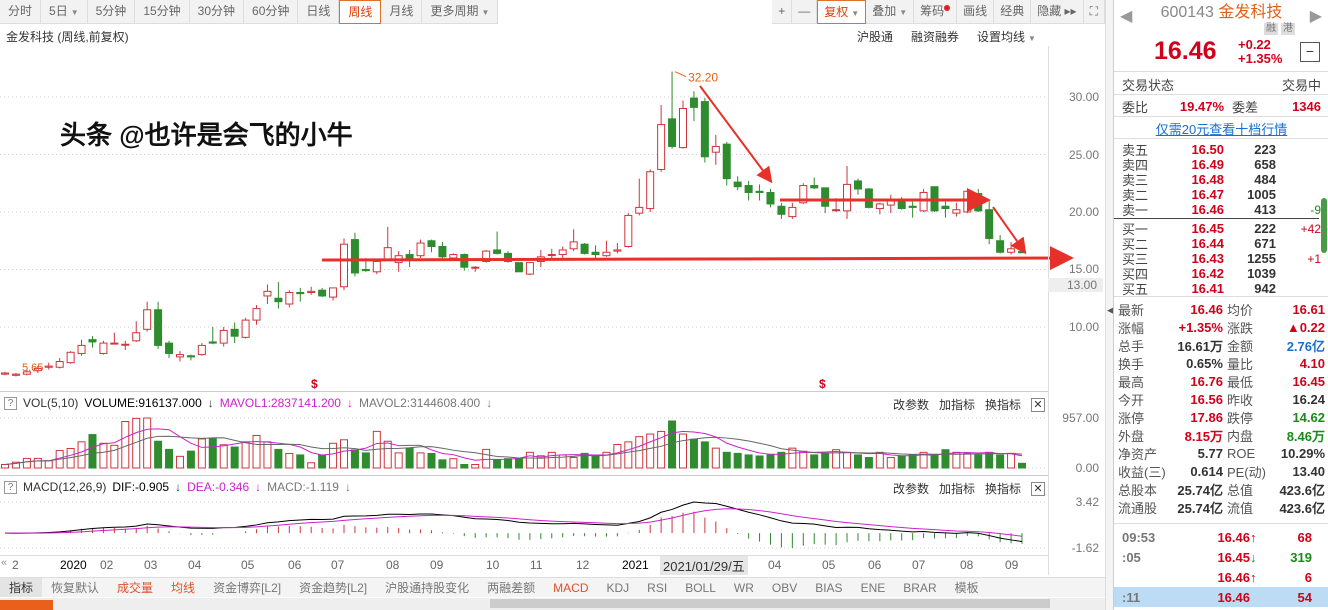 This screenshot has height=610, width=1328. What do you see at coordinates (1200, 327) in the screenshot?
I see `stat-value: +1.35%` at bounding box center [1200, 327].